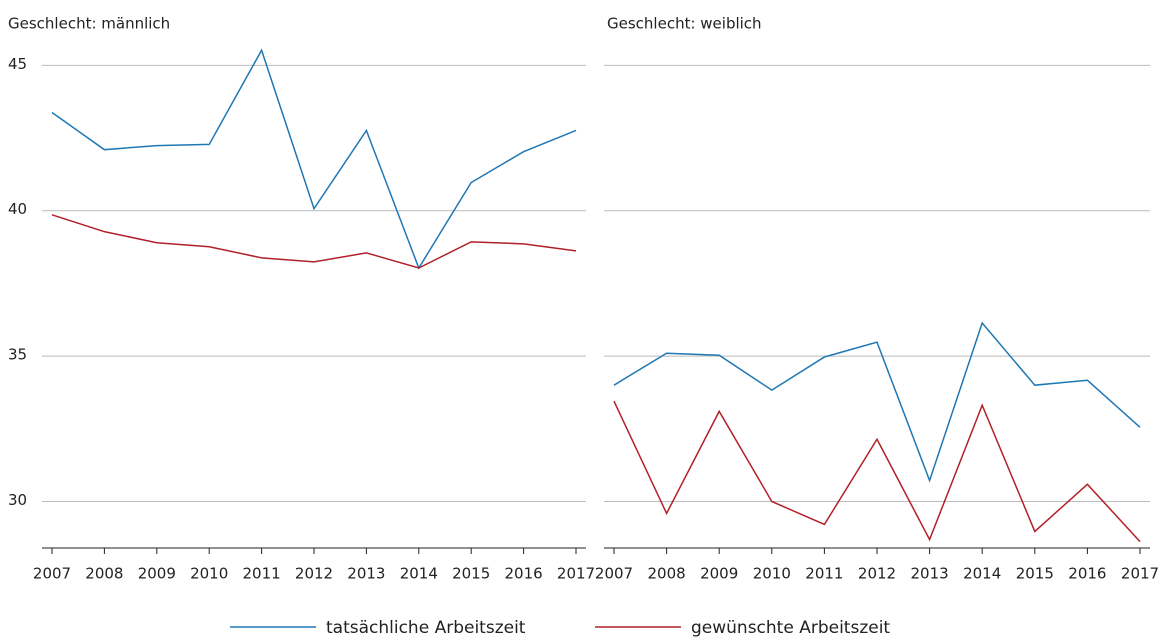 Image resolution: width=1165 pixels, height=640 pixels. Describe the element at coordinates (17, 355) in the screenshot. I see `y-tick-label: 35` at that location.